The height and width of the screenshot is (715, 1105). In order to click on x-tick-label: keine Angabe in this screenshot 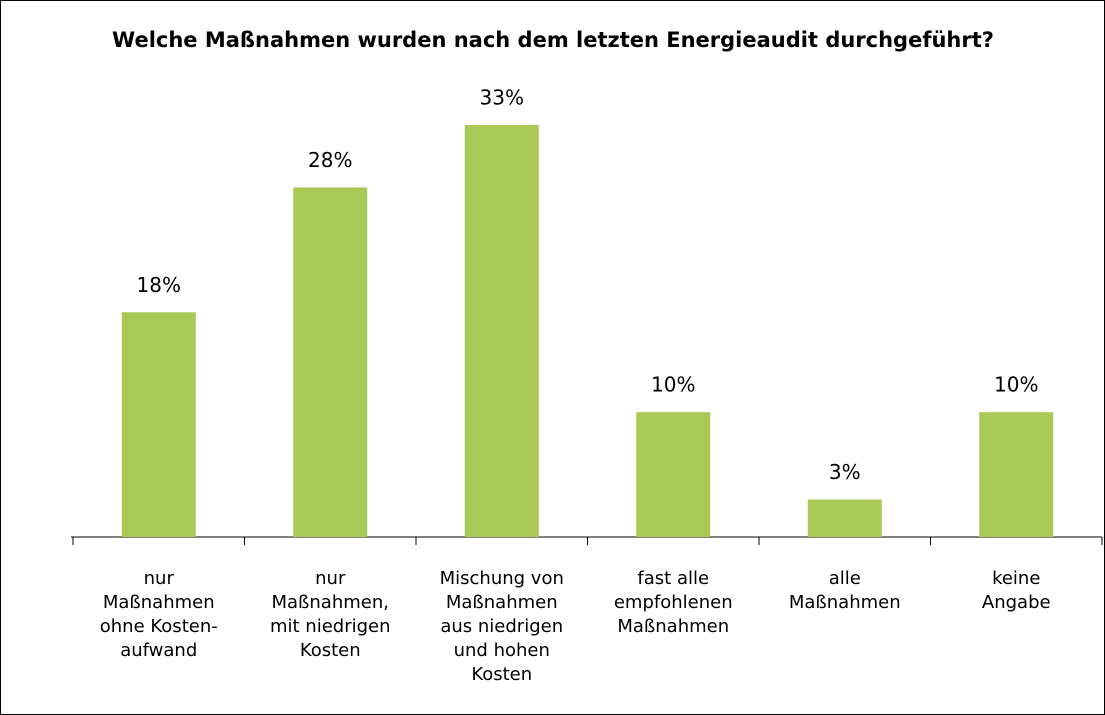, I will do `click(1016, 590)`.